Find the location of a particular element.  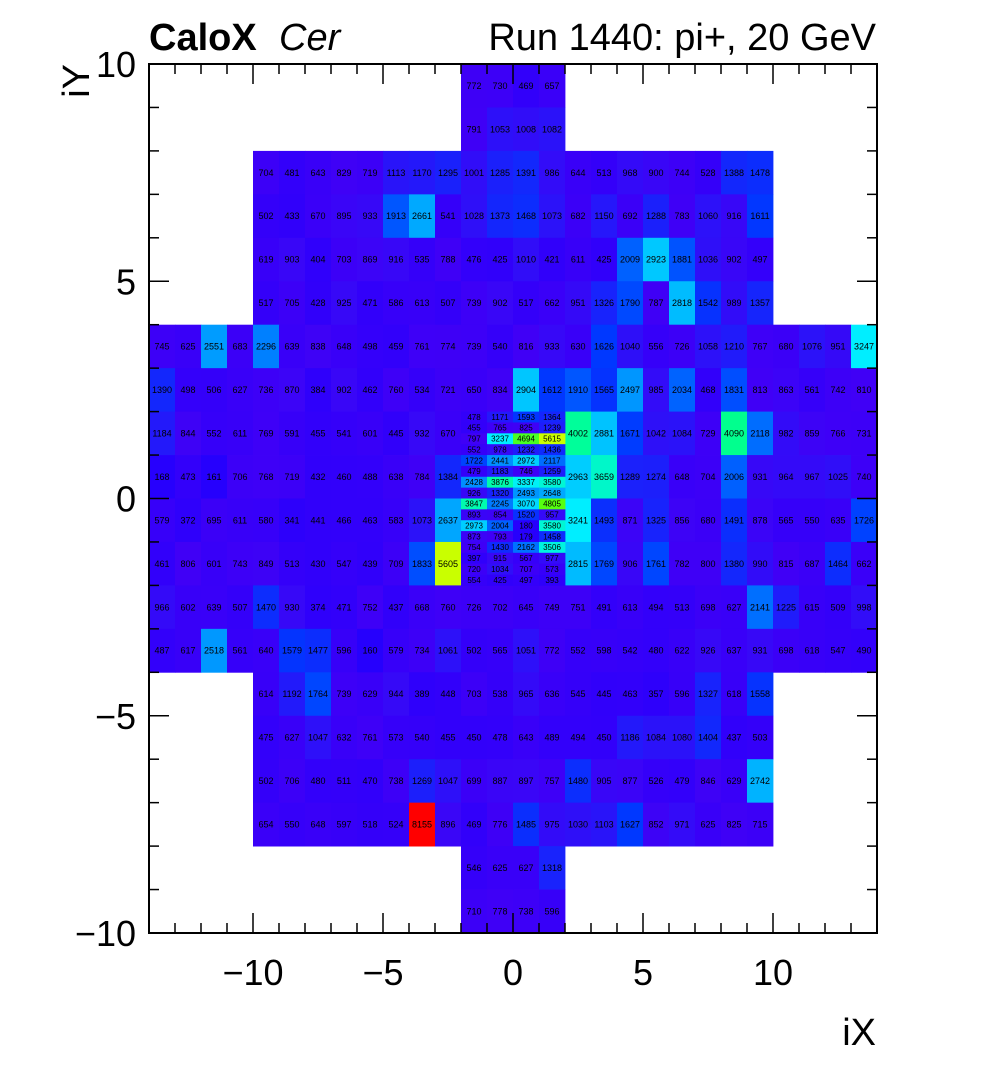

chart-title-run: Run 1440: pi+, 20 GeV is located at coordinates (682, 38).